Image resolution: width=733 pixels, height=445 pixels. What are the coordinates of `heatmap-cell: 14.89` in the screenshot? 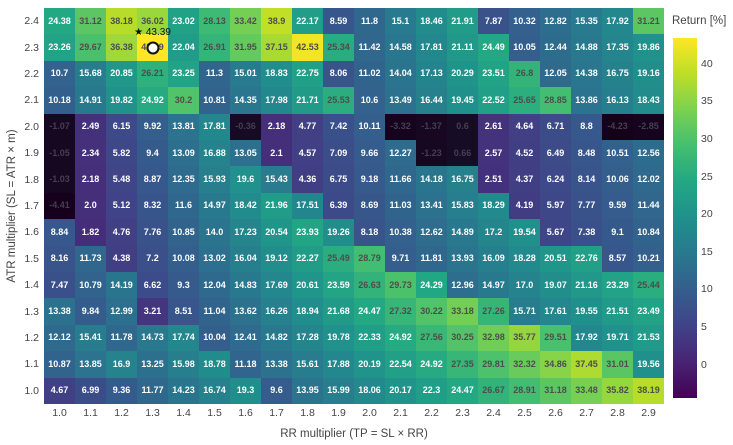 It's located at (462, 232).